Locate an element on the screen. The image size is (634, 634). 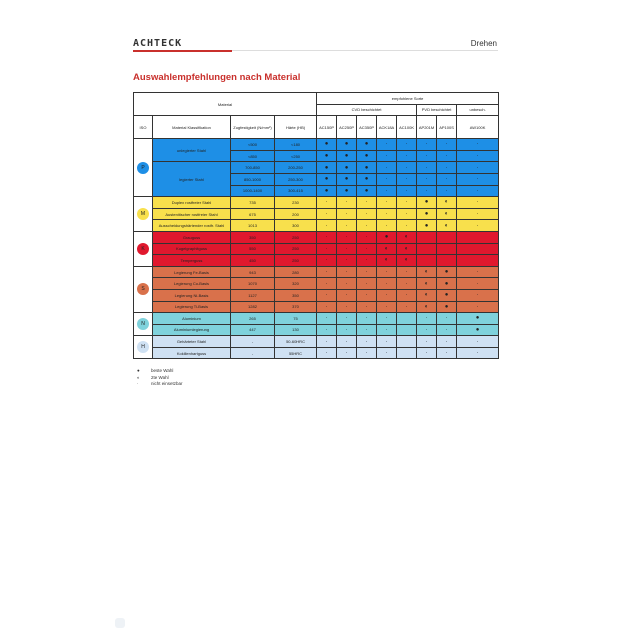
tensile-strength-cell: <500 is located at coordinates (252, 144).